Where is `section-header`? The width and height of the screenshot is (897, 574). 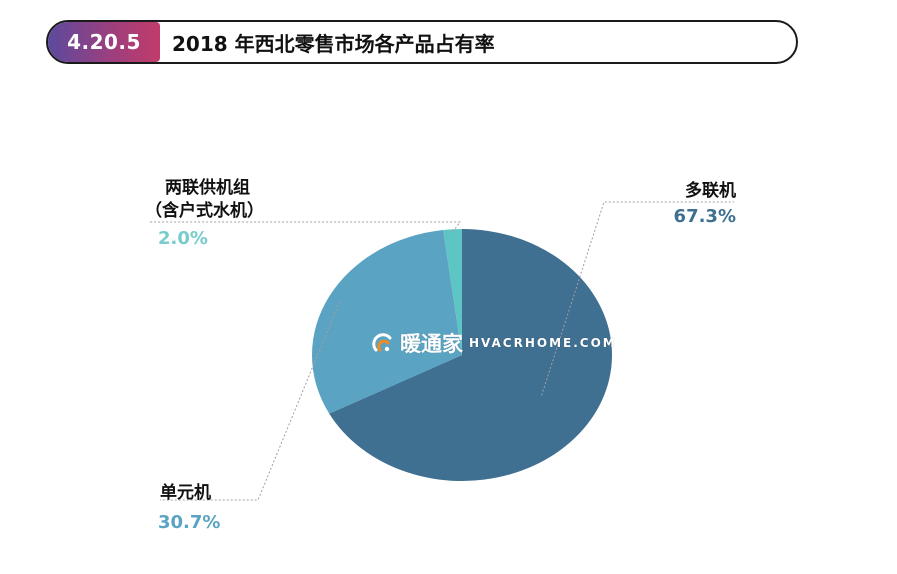 section-header is located at coordinates (422, 42).